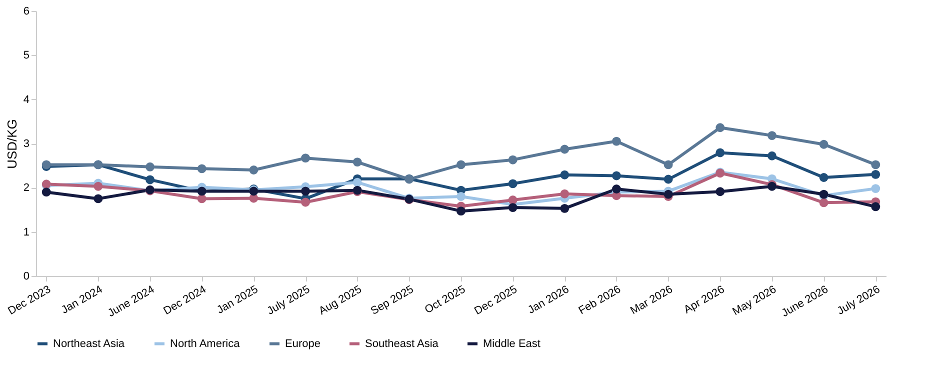 The image size is (950, 380). What do you see at coordinates (599, 301) in the screenshot?
I see `x-tick-label: Feb 2026` at bounding box center [599, 301].